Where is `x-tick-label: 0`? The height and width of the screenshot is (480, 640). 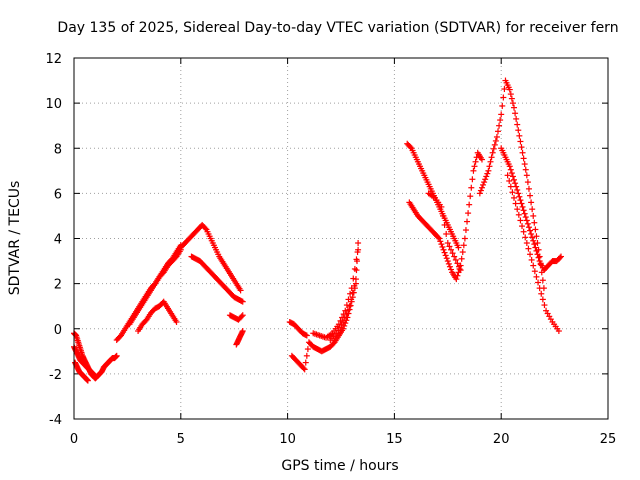
x-tick-label: 0 is located at coordinates (74, 439).